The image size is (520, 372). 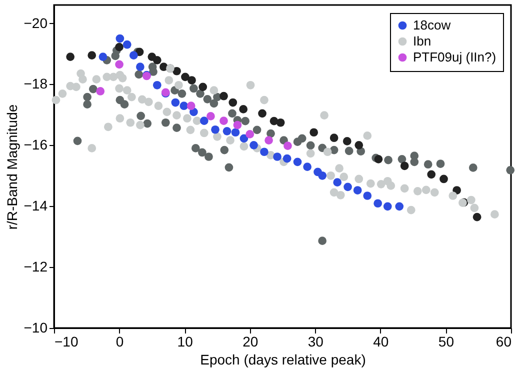 What do you see at coordinates (66, 342) in the screenshot?
I see `x-tick-label: −10` at bounding box center [66, 342].